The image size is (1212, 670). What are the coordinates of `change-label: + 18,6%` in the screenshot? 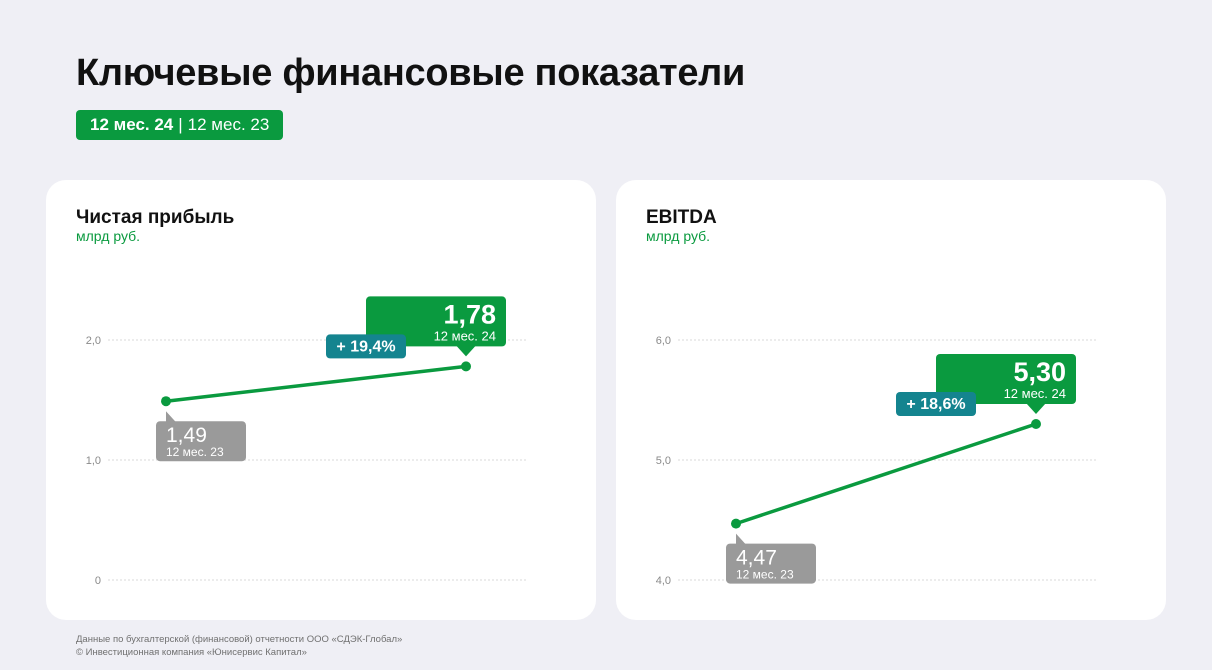 It's located at (935, 404).